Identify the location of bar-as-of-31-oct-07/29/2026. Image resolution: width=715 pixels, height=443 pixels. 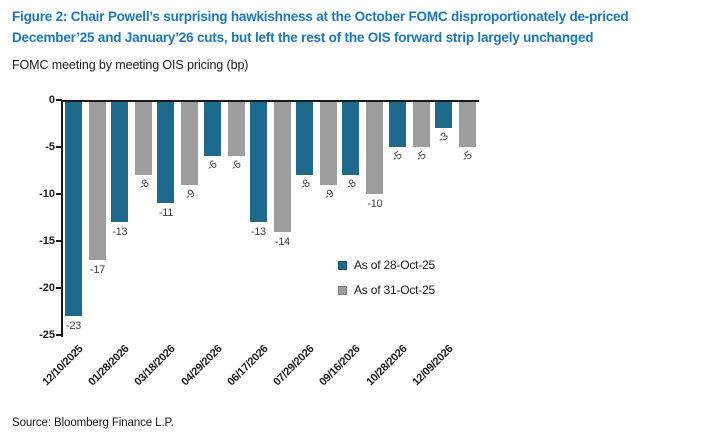
(329, 143).